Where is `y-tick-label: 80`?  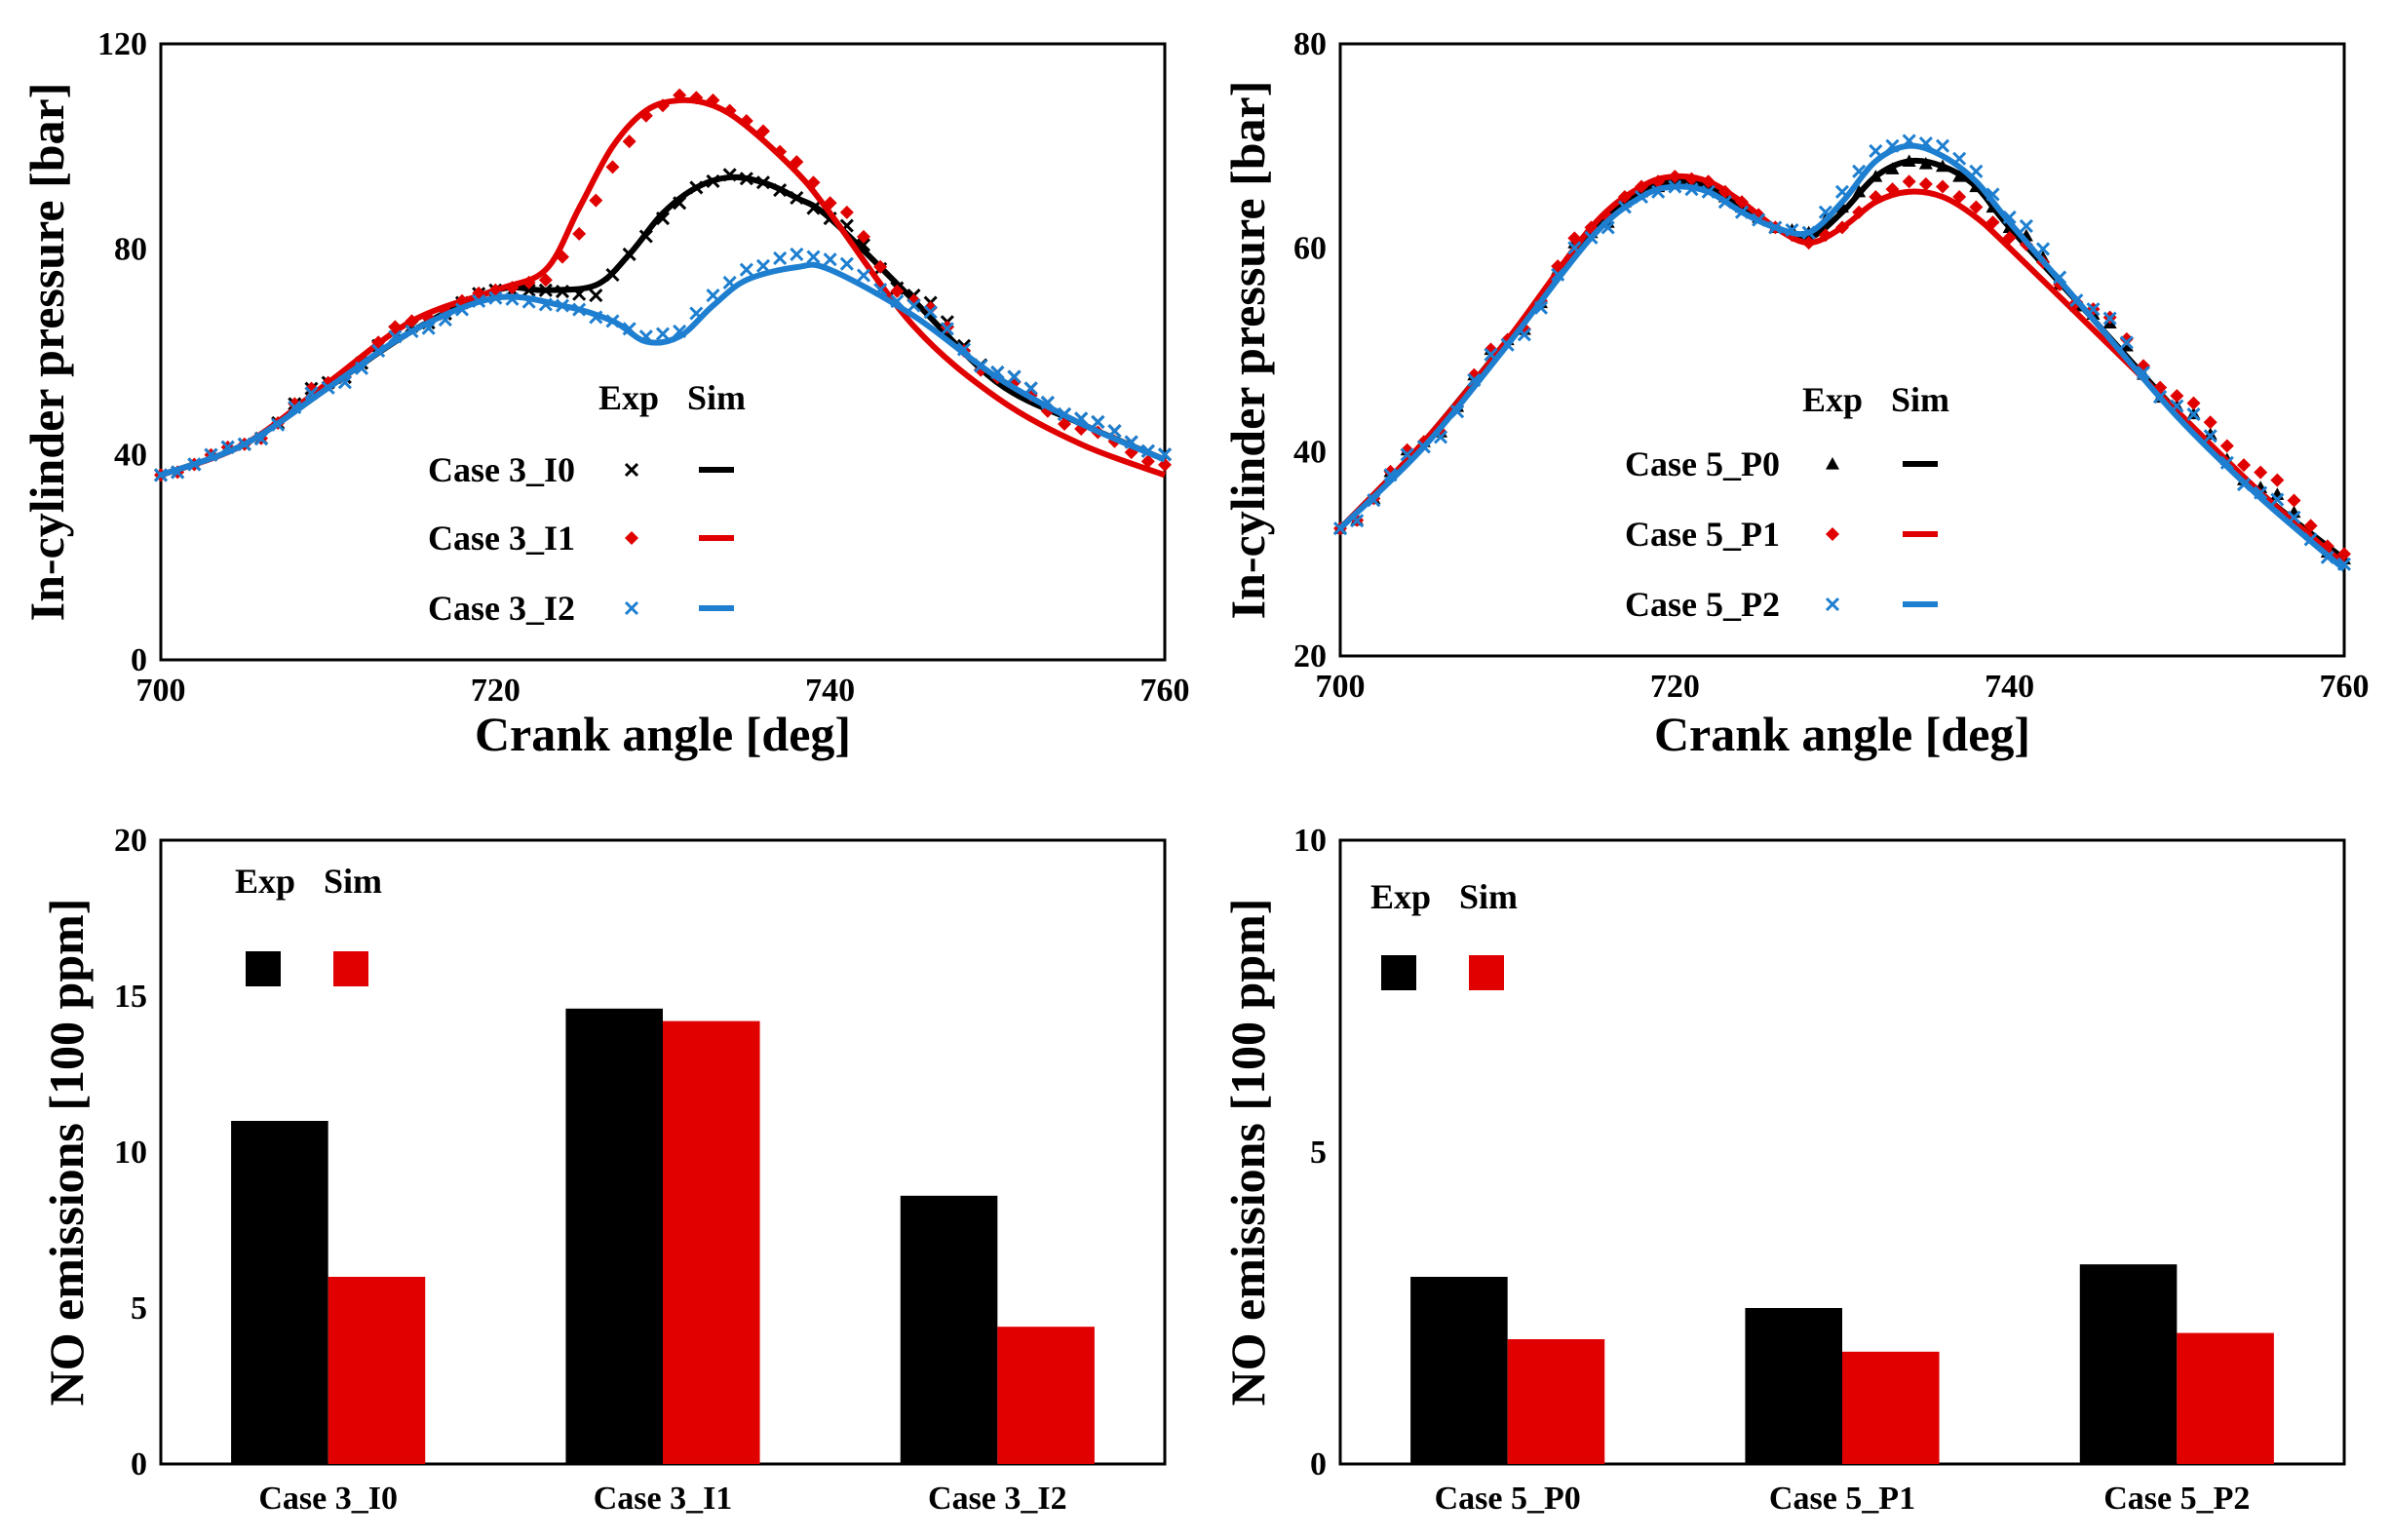 y-tick-label: 80 is located at coordinates (1310, 44).